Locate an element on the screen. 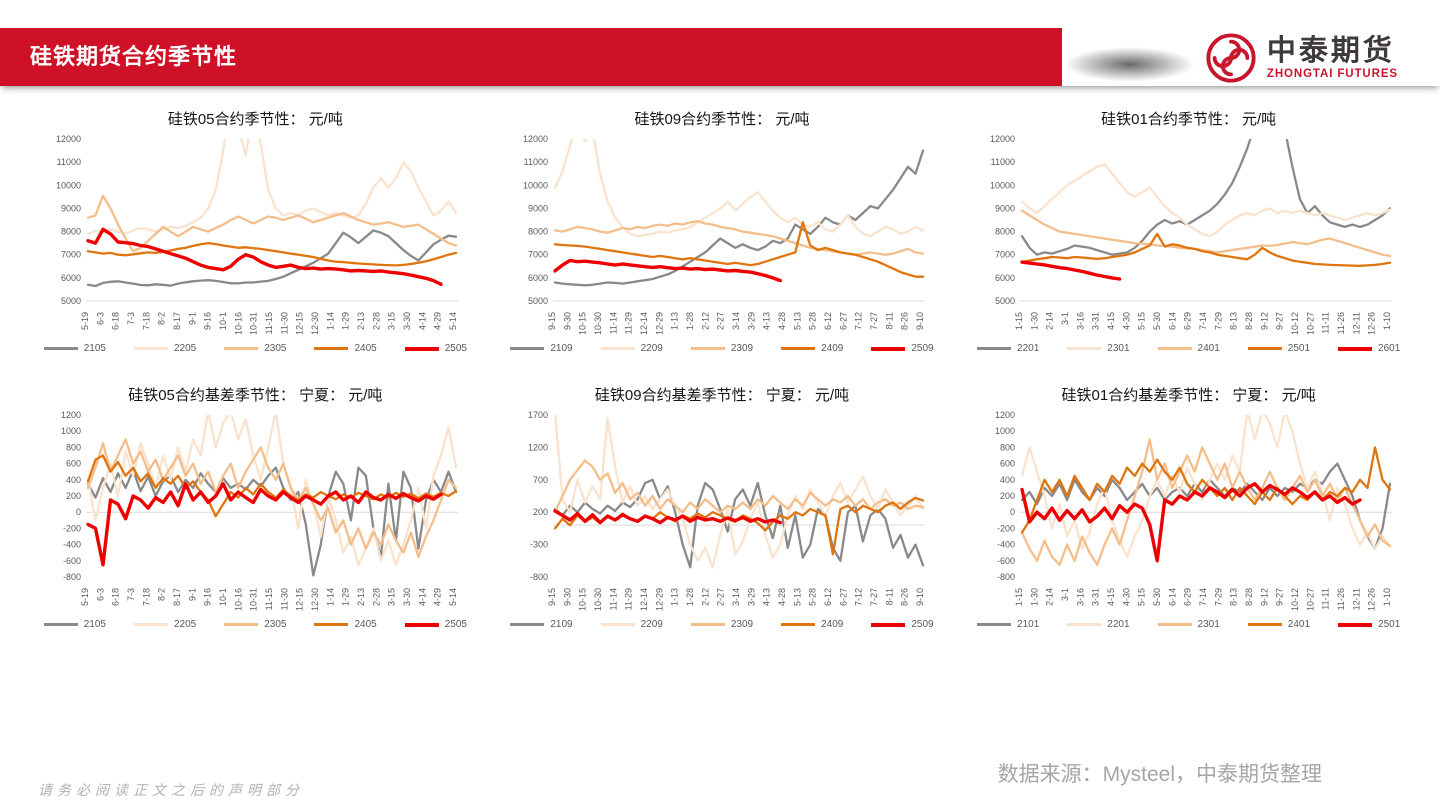 This screenshot has width=1440, height=810. legend-label: 2309 is located at coordinates (742, 624).